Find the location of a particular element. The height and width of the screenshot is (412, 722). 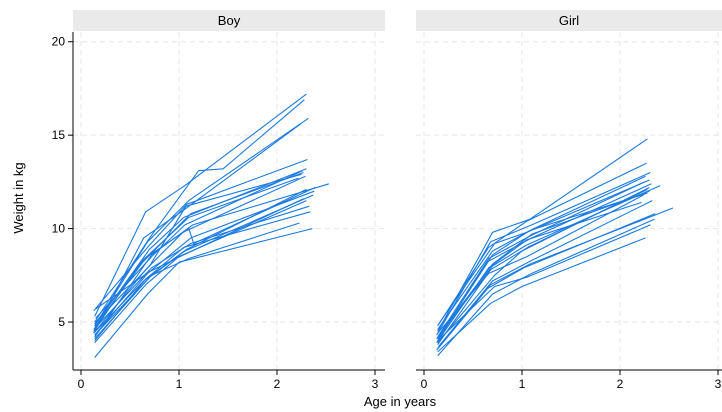

y-tick-label: 5 is located at coordinates (61, 322).